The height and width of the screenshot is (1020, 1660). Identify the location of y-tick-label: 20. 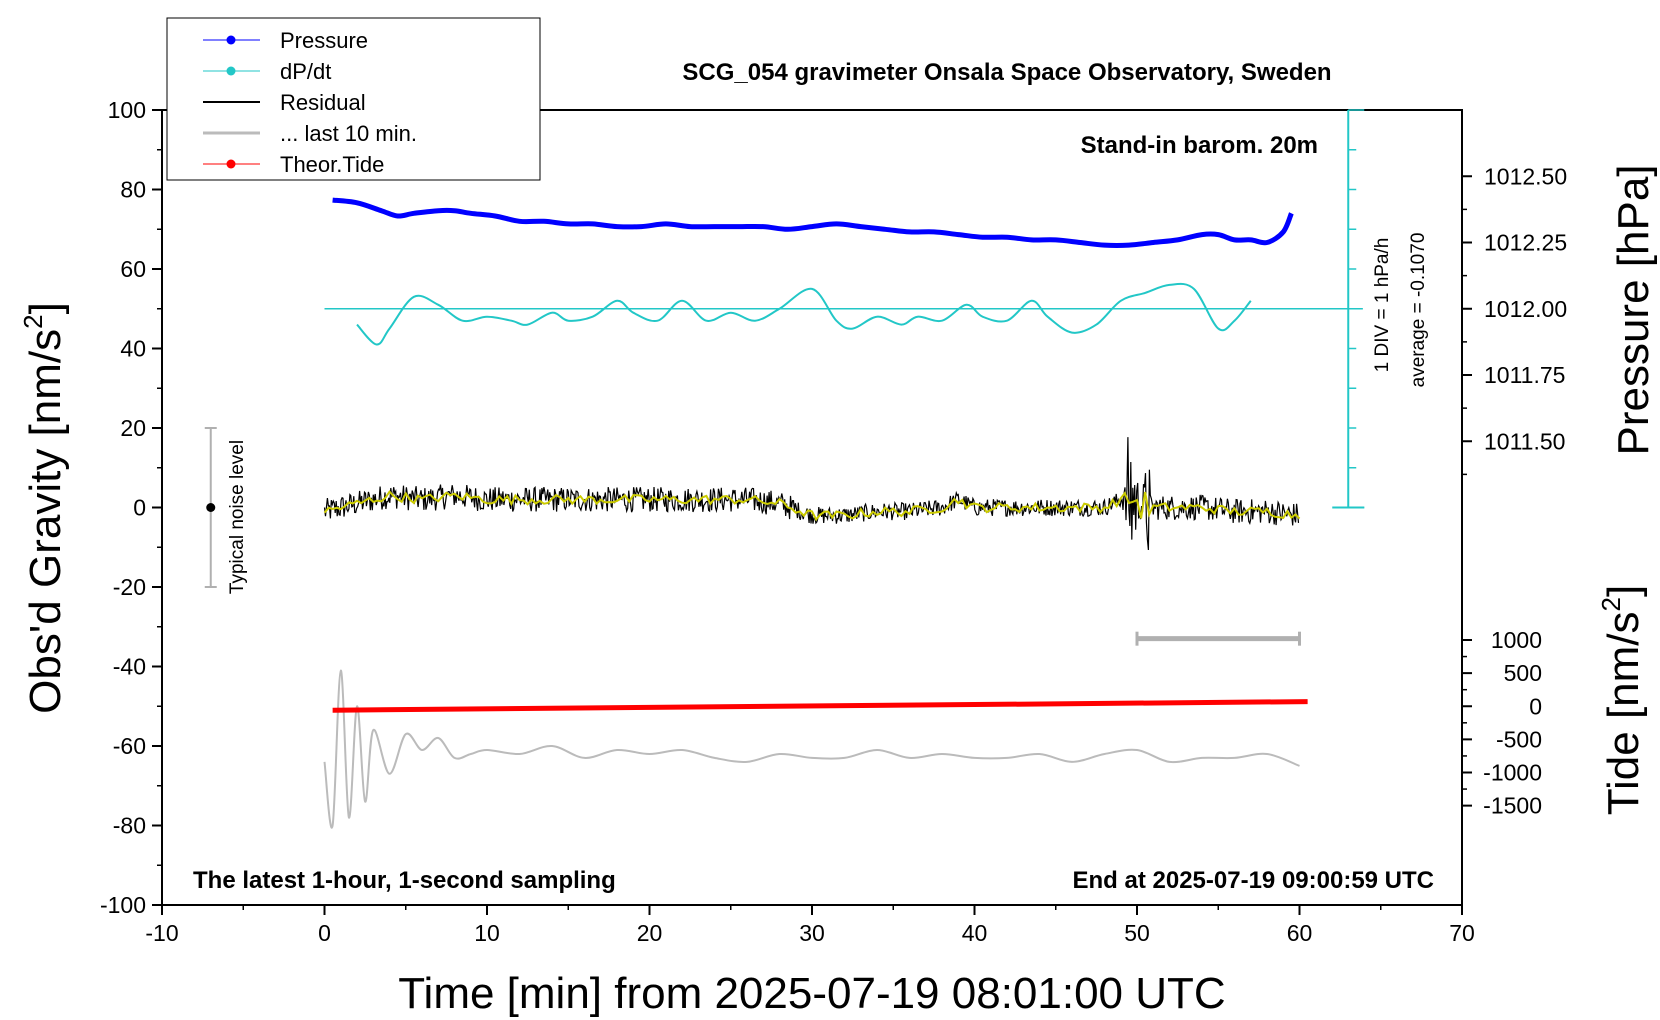
(133, 428).